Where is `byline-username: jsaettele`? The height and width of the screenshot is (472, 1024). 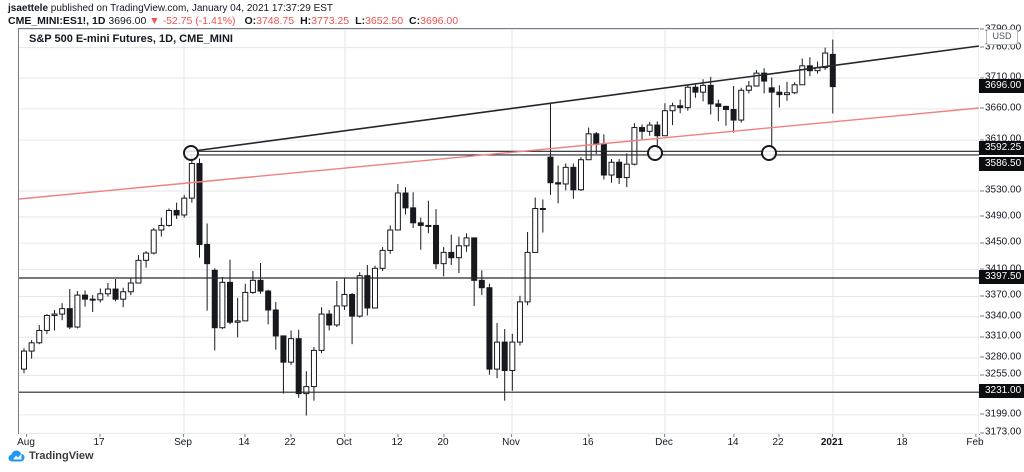 byline-username: jsaettele is located at coordinates (28, 8).